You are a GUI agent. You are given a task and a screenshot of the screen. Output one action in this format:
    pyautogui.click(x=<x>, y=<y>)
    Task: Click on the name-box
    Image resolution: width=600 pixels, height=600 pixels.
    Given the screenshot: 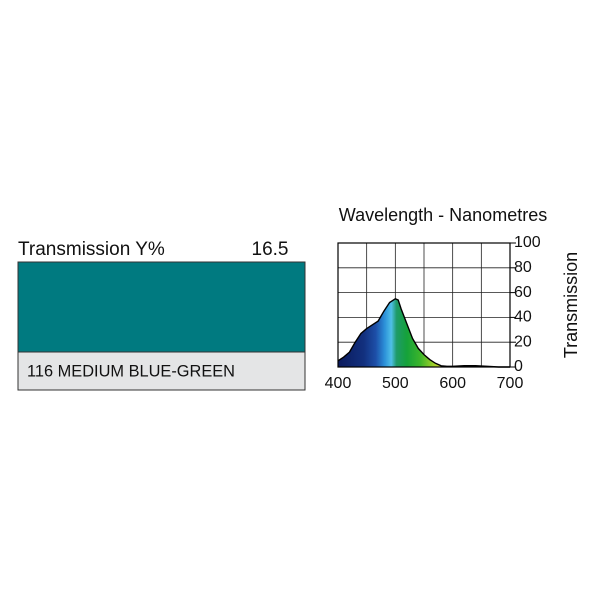 What is the action you would take?
    pyautogui.click(x=161, y=371)
    